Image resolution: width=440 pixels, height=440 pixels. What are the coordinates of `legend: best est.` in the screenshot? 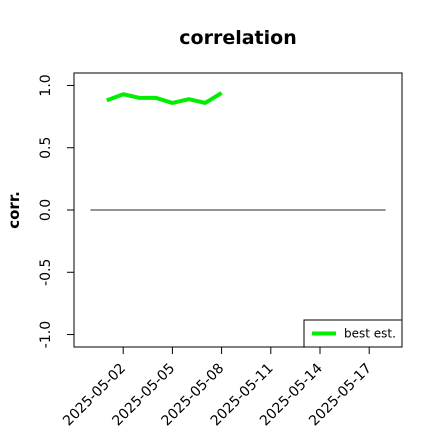 It's located at (353, 333).